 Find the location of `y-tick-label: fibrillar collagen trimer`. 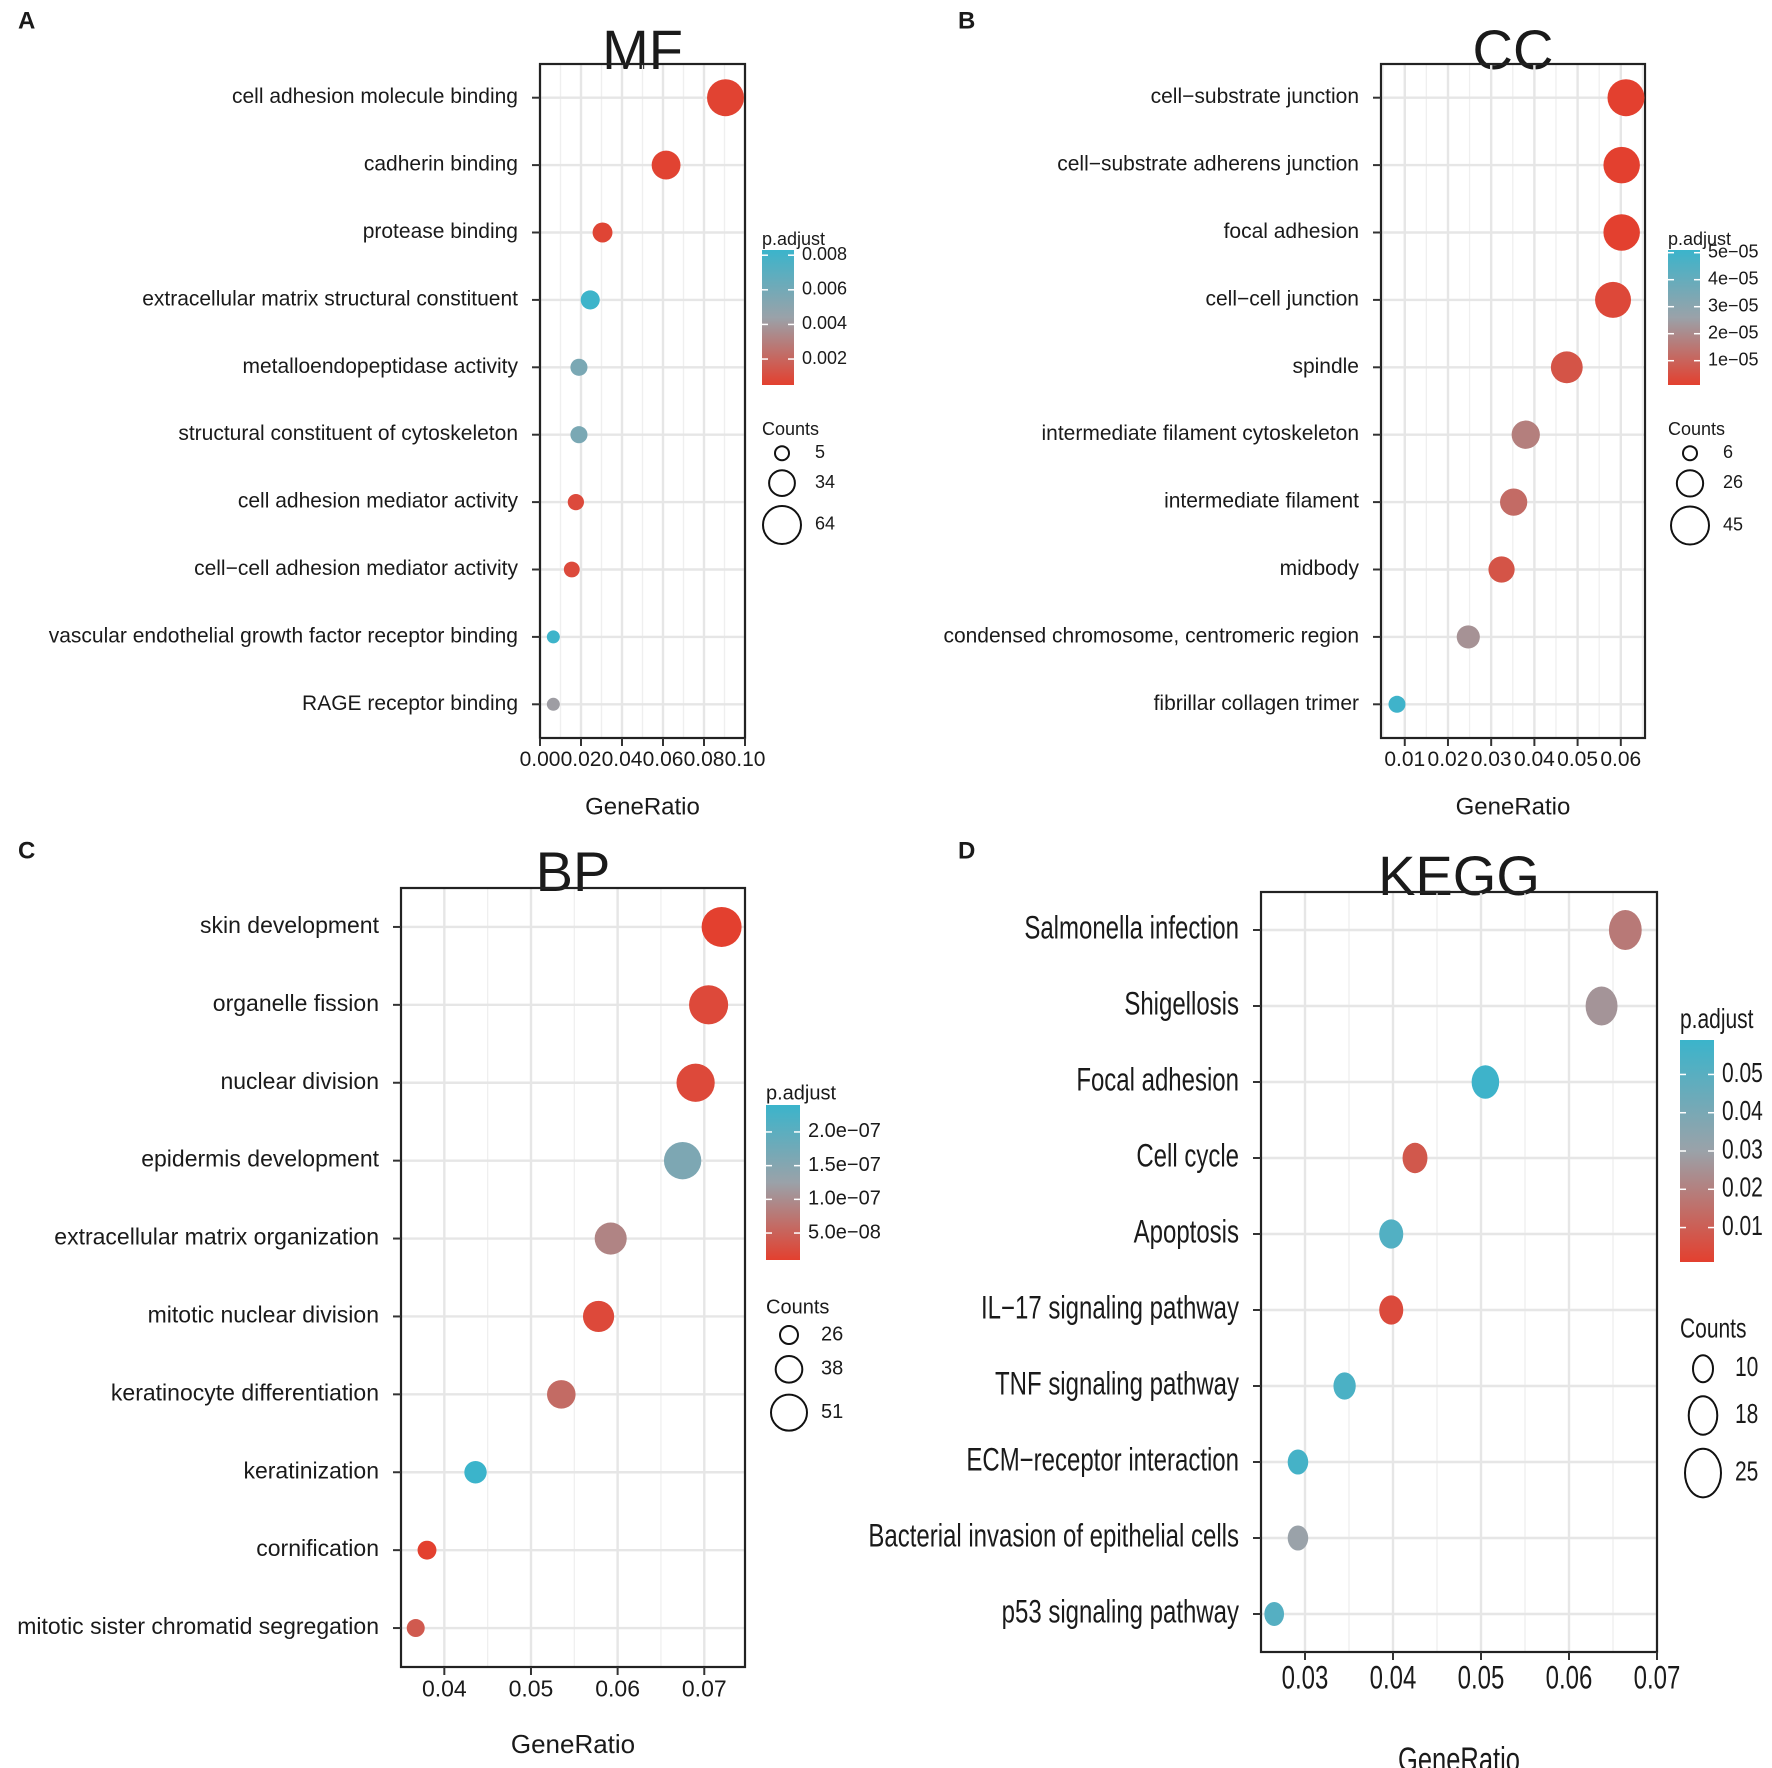

y-tick-label: fibrillar collagen trimer is located at coordinates (1256, 703).